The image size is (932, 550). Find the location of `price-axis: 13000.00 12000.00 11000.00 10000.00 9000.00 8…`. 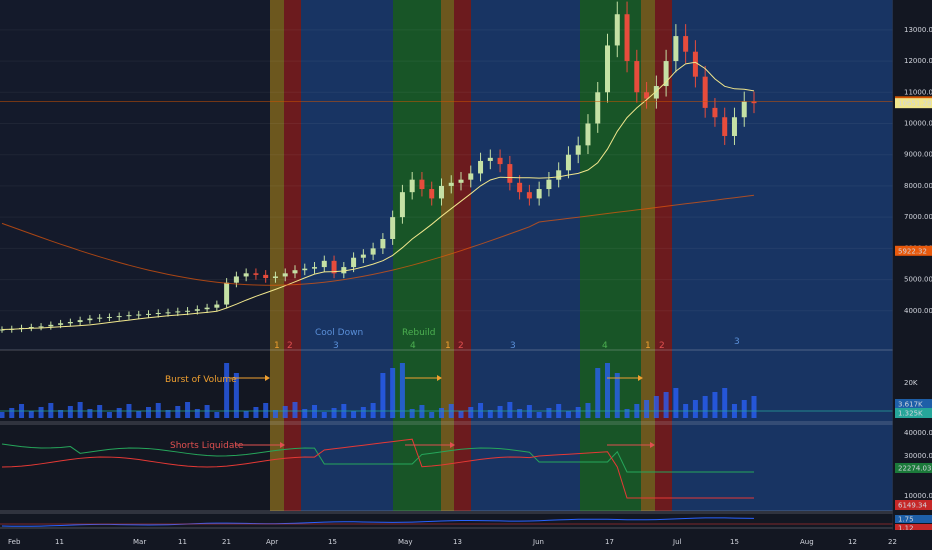

price-axis: 13000.00 12000.00 11000.00 10000.00 9000.00 8… is located at coordinates (912, 270).